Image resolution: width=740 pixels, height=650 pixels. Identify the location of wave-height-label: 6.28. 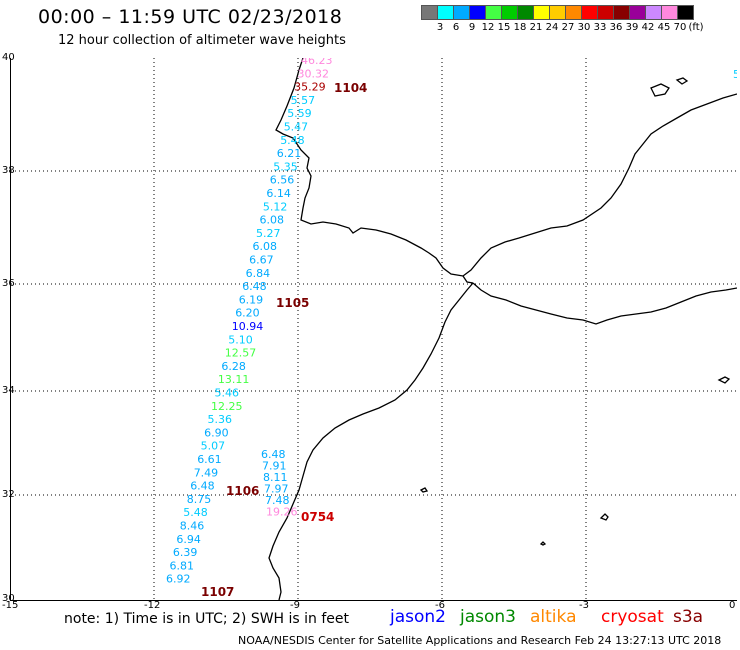
(233, 366).